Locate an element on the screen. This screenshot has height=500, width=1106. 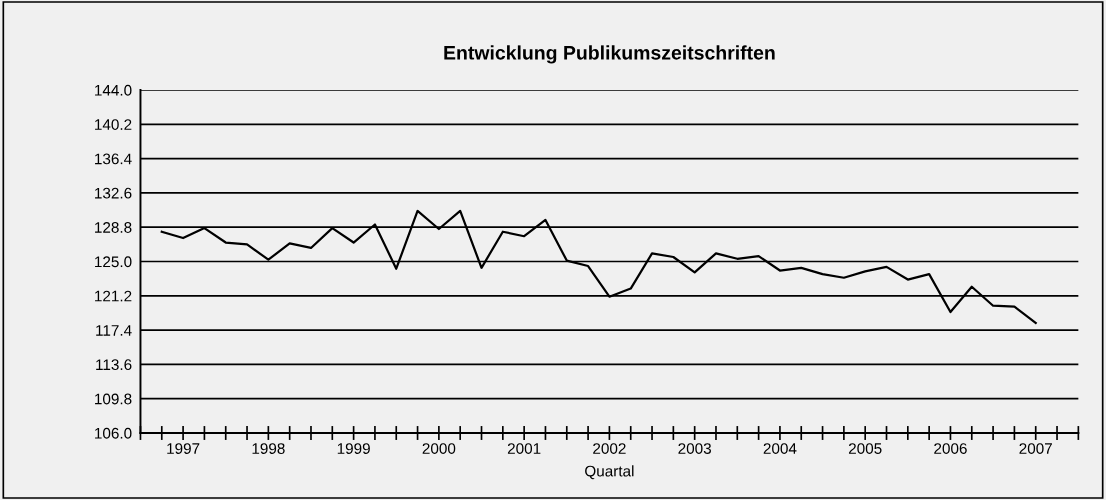
x-tick-label: 1999 is located at coordinates (353, 448).